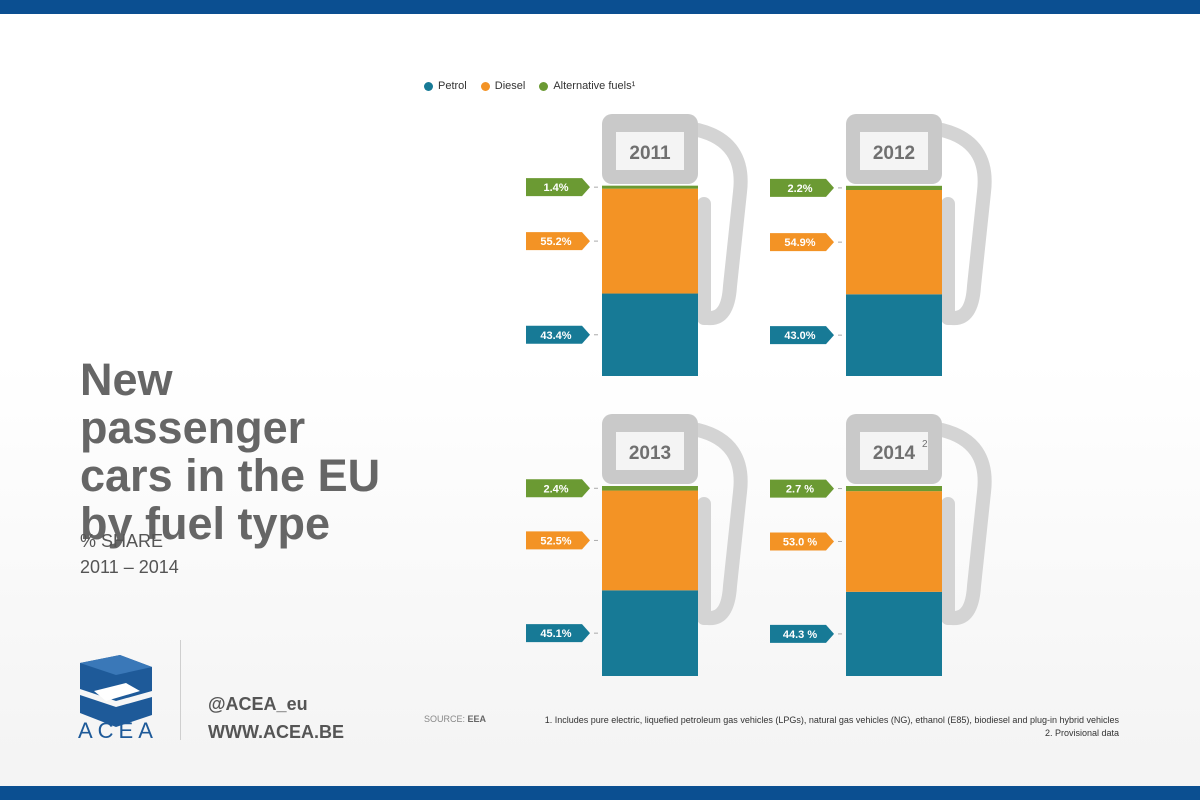  I want to click on value-label-alternative-fuels-2014: 2.7 %, so click(800, 490).